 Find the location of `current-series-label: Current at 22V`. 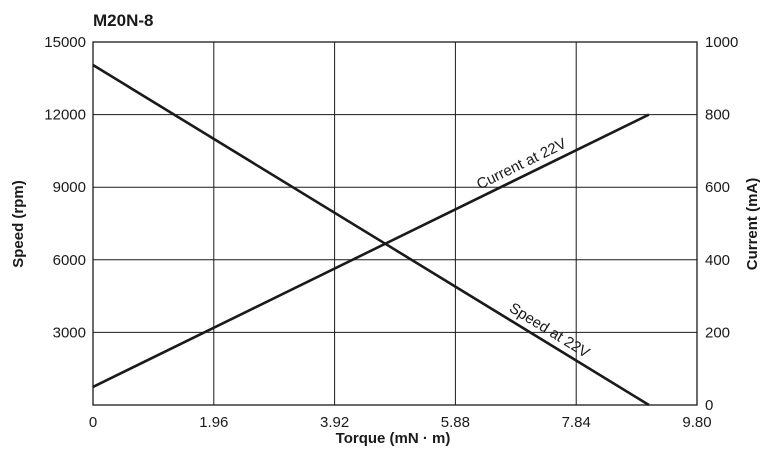

current-series-label: Current at 22V is located at coordinates (521, 164).